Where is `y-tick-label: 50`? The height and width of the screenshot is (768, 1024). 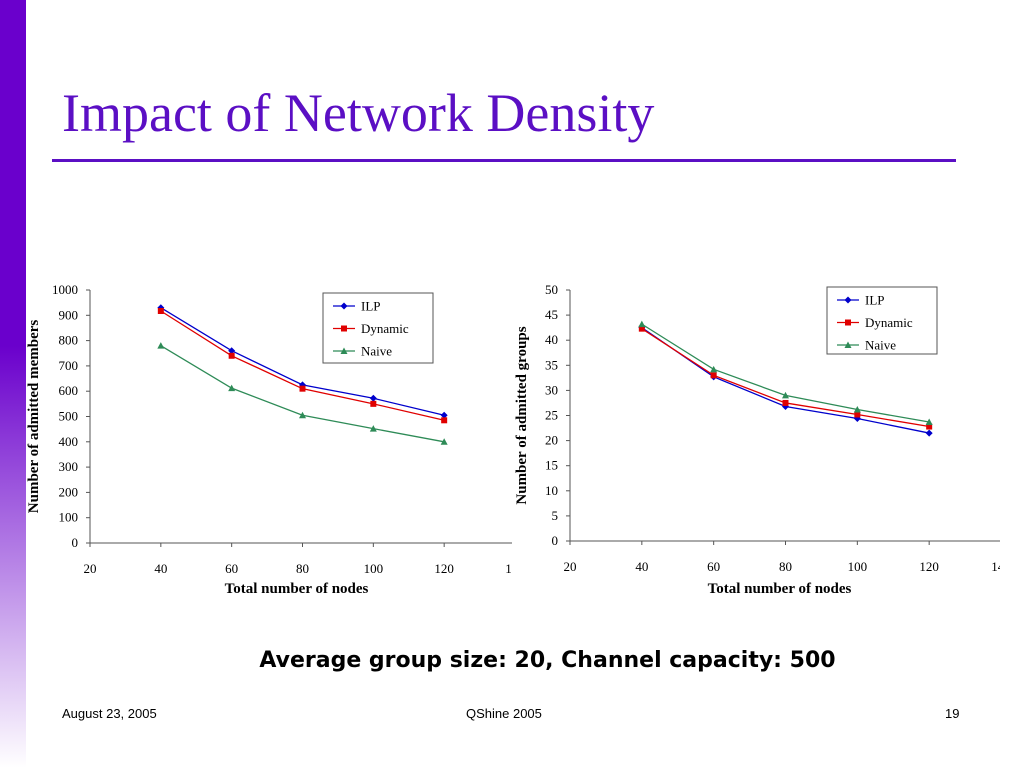 y-tick-label: 50 is located at coordinates (551, 289).